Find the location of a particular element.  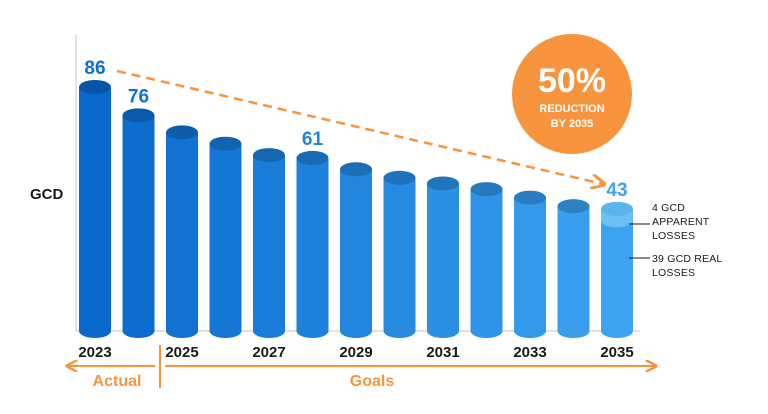

bar-top-2034 is located at coordinates (573, 206).